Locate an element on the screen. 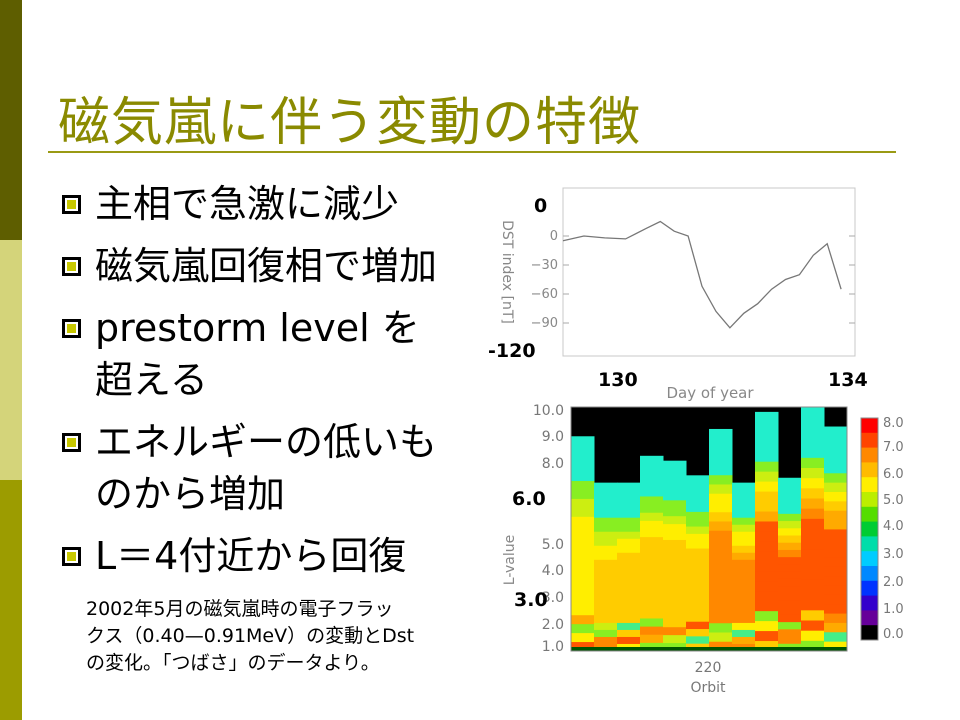 The image size is (960, 720). dst-panel-bg is located at coordinates (698, 292).